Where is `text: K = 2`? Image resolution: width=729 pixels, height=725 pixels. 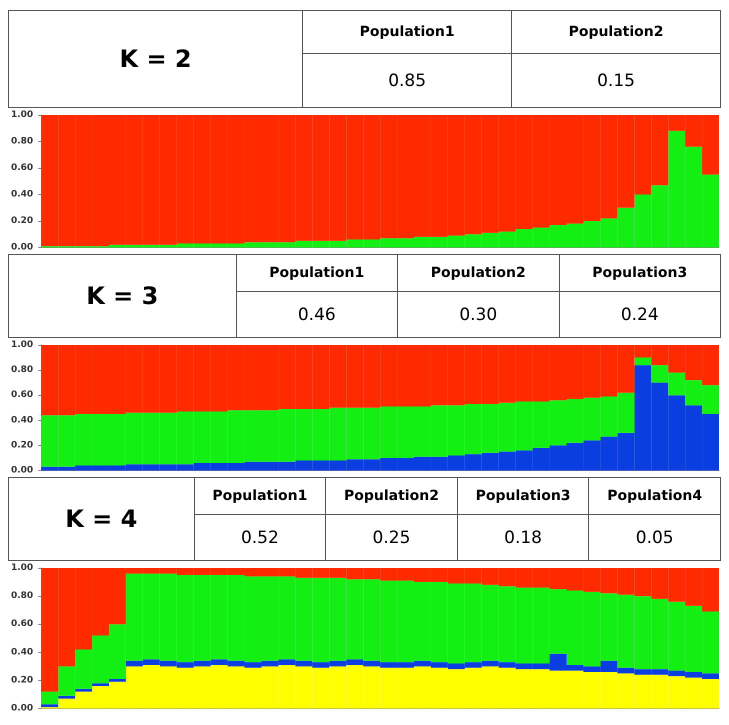
text: K = 2 is located at coordinates (155, 59).